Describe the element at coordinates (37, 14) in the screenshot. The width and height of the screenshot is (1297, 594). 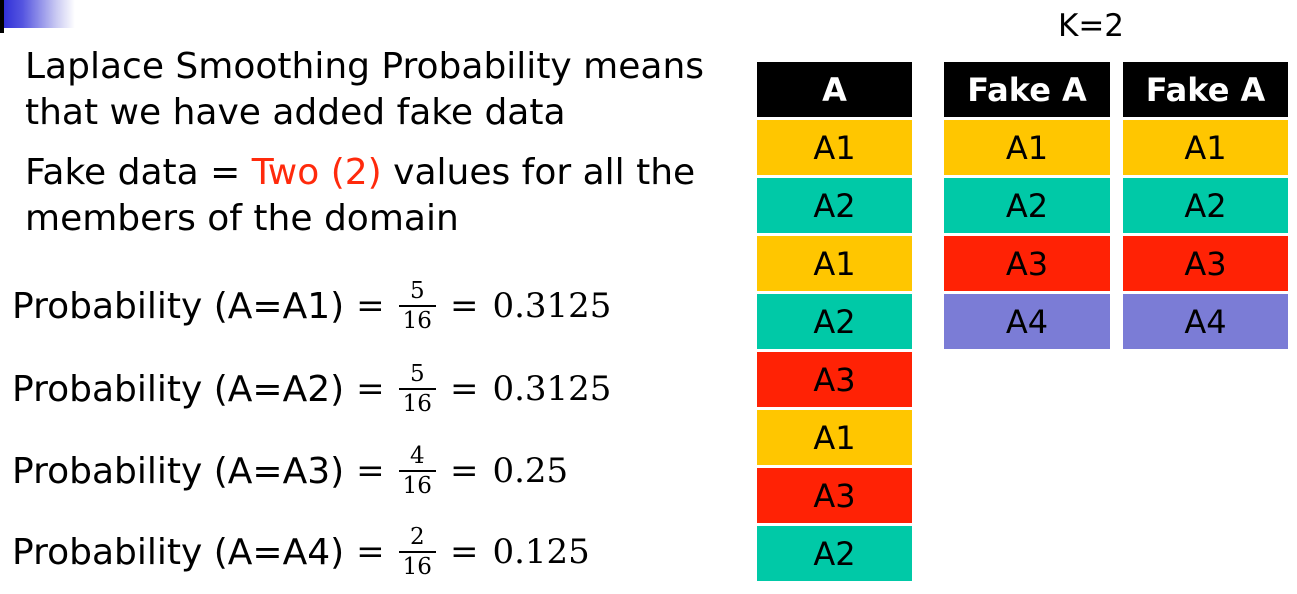
I see `slide-corner-decoration` at that location.